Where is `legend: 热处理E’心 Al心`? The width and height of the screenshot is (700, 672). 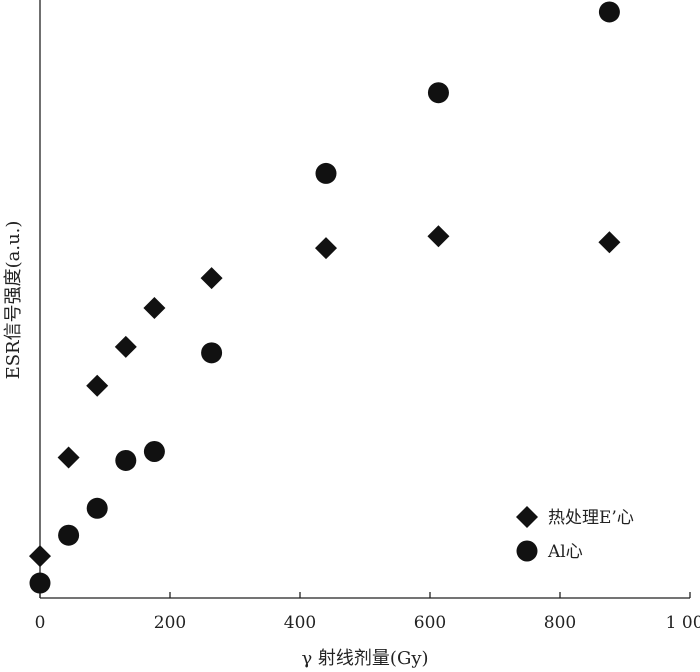 legend: 热处理E’心 Al心 is located at coordinates (575, 534).